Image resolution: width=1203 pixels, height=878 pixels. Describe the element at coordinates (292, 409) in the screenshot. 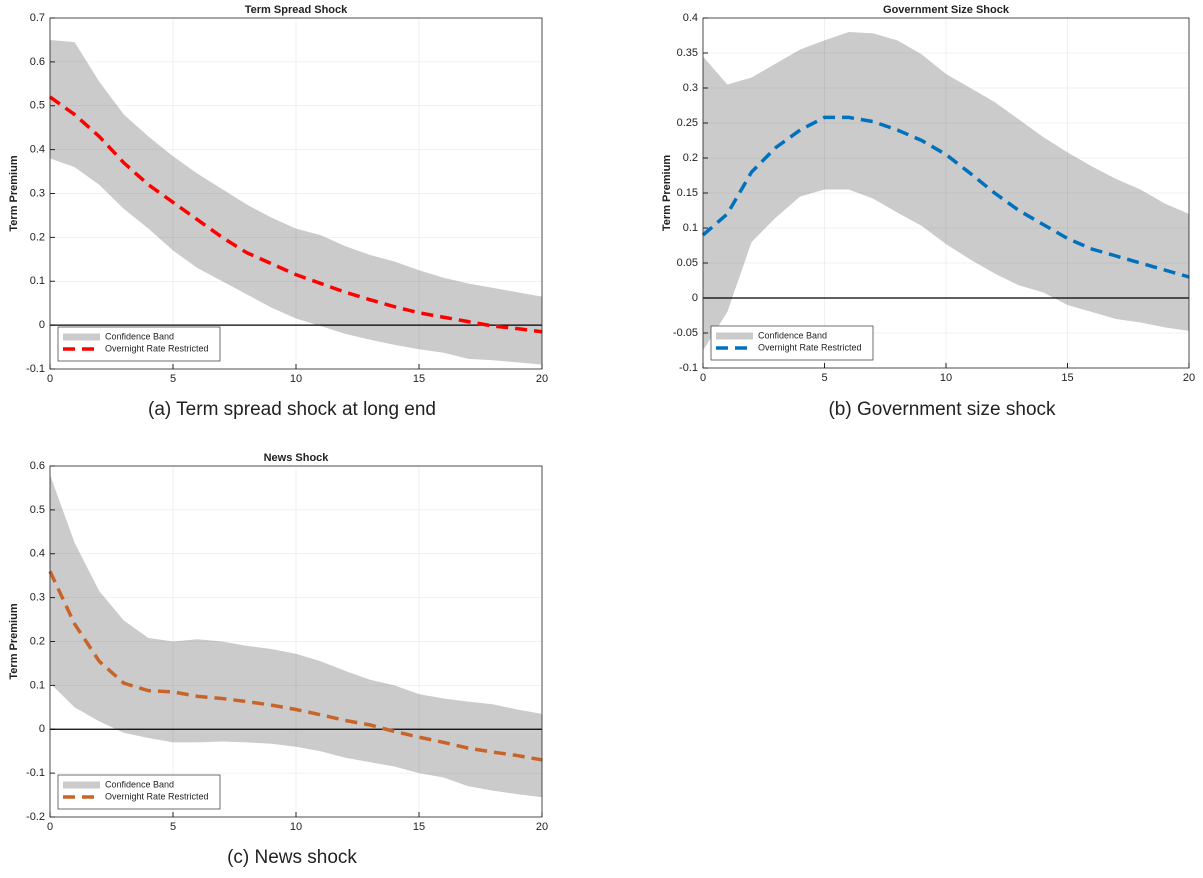

I see `caption: (a) Term spread shock at long end` at that location.